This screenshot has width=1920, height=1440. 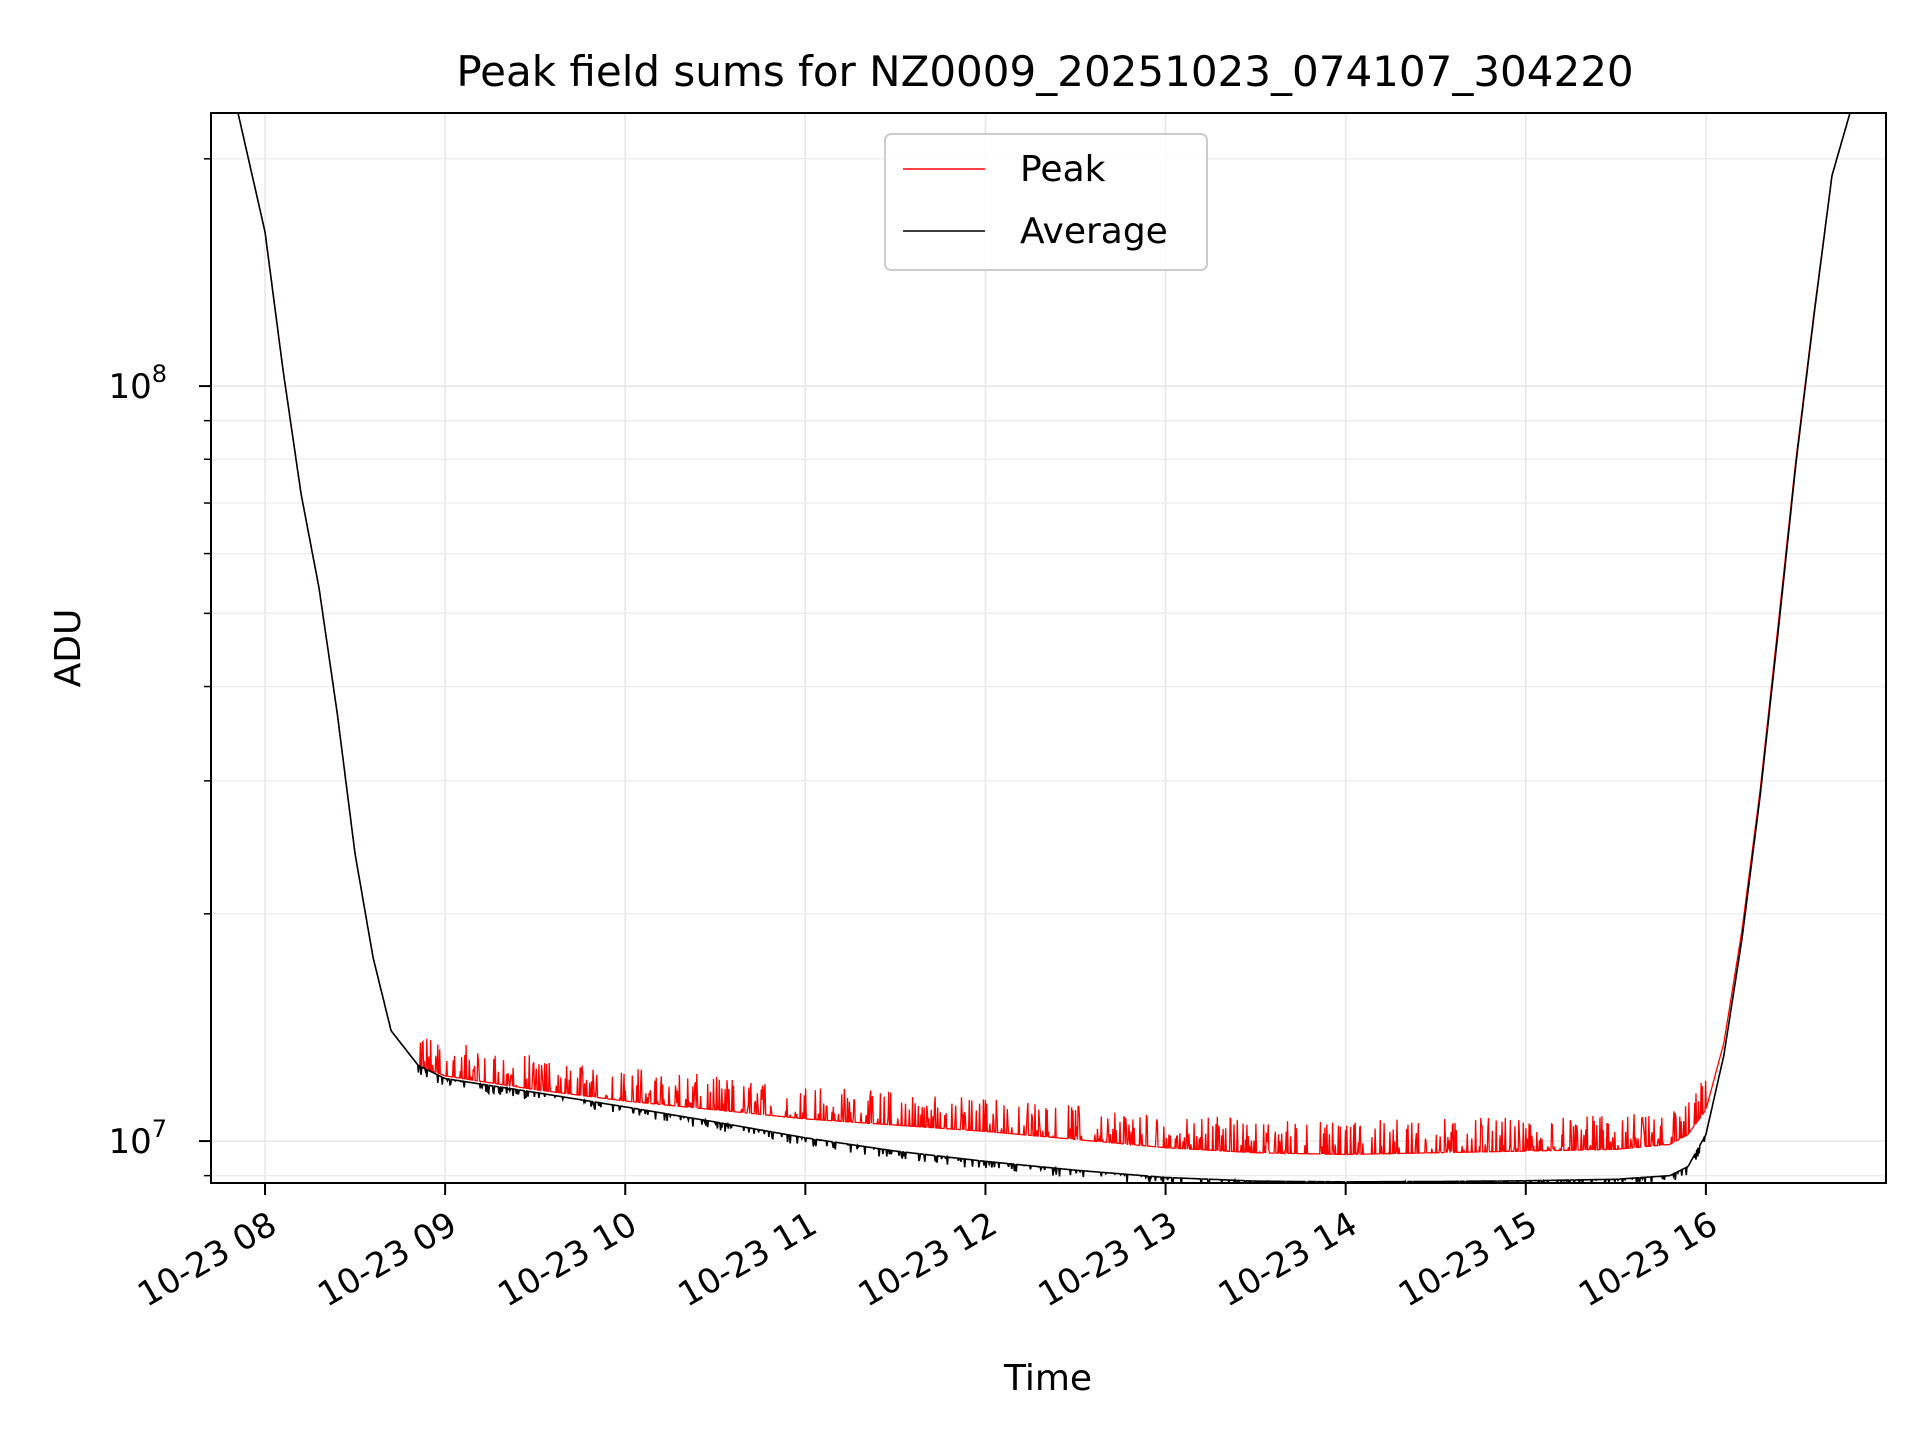 What do you see at coordinates (137, 1138) in the screenshot?
I see `y-tick-label: 107` at bounding box center [137, 1138].